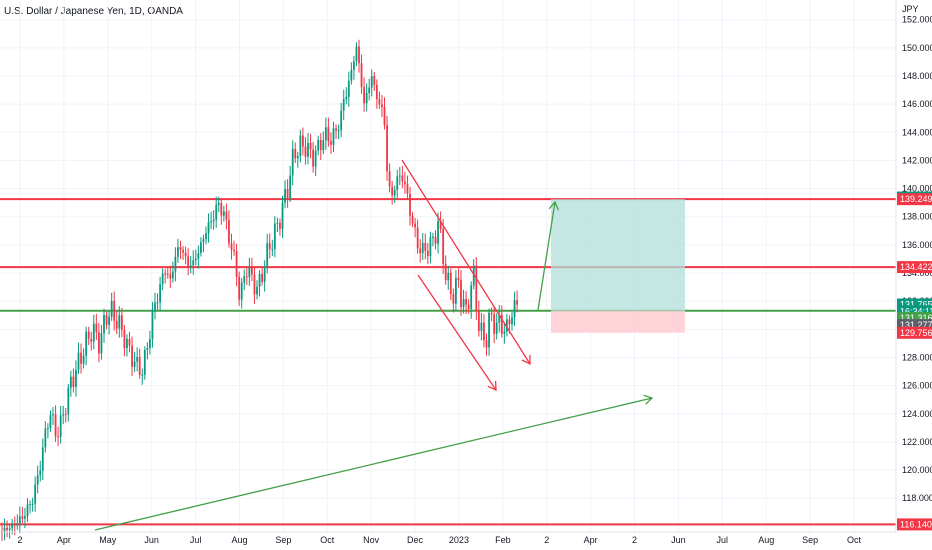 The image size is (932, 550). I want to click on channel-lower-arrow-head, so click(492, 386).